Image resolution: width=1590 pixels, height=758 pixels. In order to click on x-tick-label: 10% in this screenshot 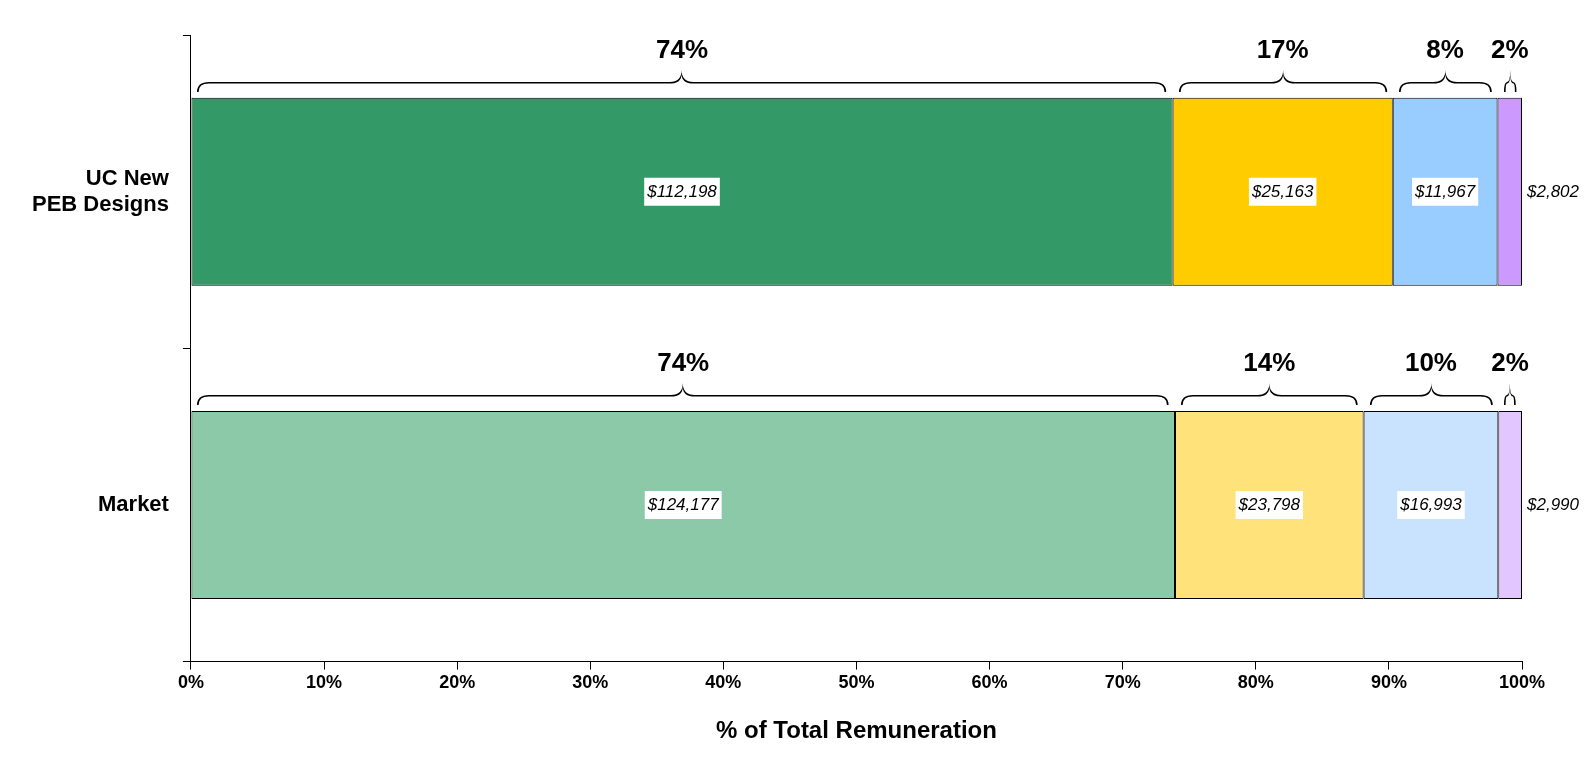, I will do `click(324, 682)`.